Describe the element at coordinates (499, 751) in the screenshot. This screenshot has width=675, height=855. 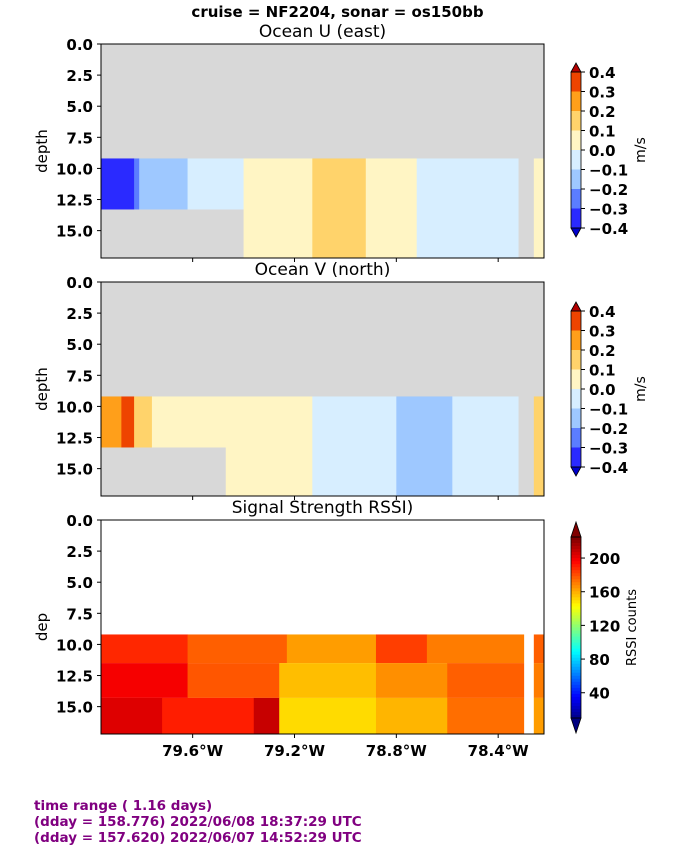
I see `x-tick-label: 78.4°W` at that location.